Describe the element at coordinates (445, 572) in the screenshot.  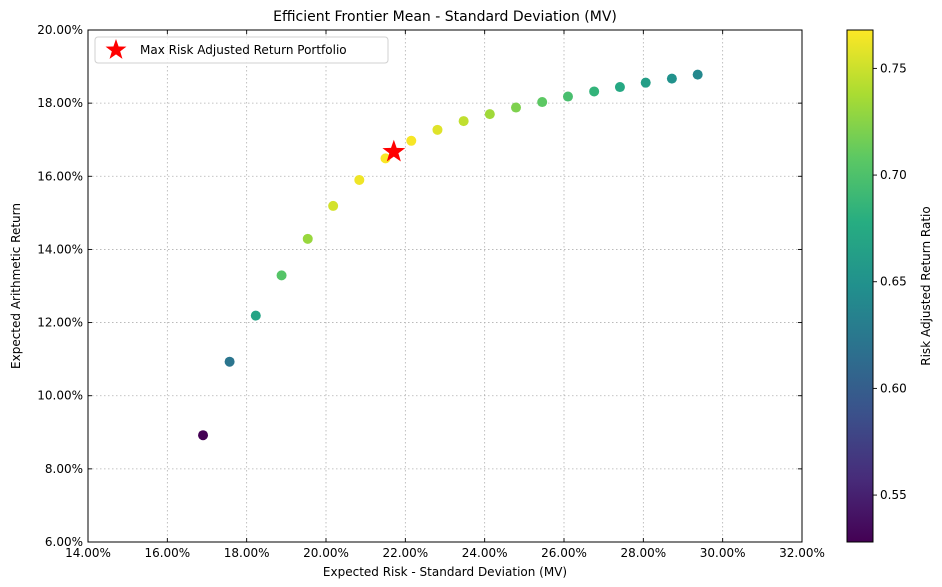
I see `x-axis-label: Expected Risk - Standard Deviation (MV)` at that location.